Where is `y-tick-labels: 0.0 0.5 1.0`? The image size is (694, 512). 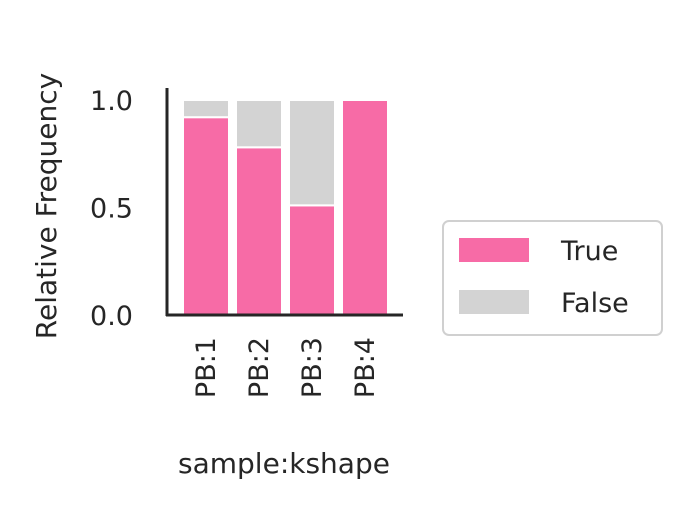
y-tick-labels: 0.0 0.5 1.0 is located at coordinates (111, 209).